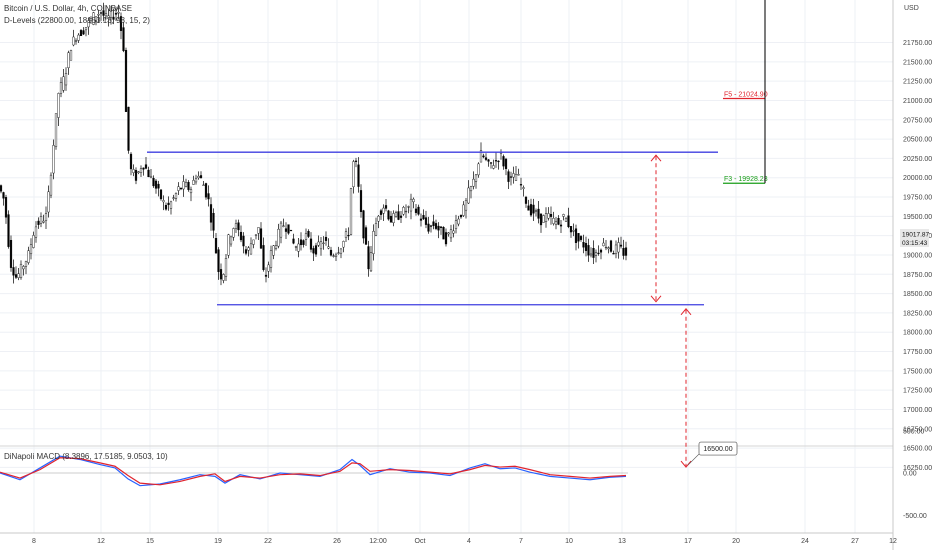 The image size is (932, 550). What do you see at coordinates (917, 140) in the screenshot?
I see `price-tick-label: 20500.00` at bounding box center [917, 140].